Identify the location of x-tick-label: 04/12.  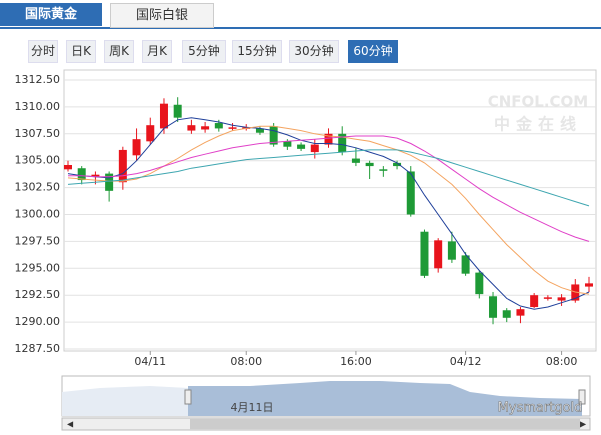
(466, 361).